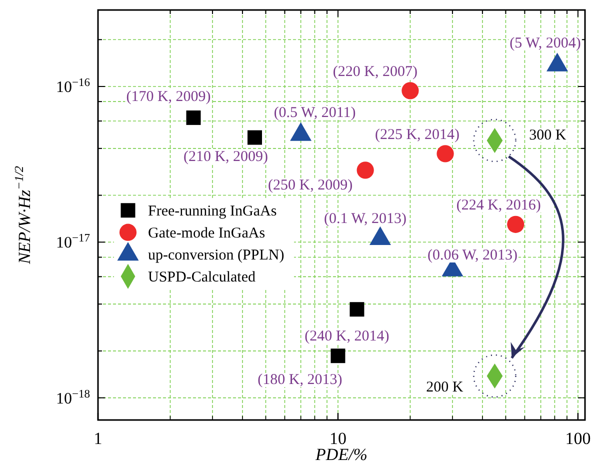  What do you see at coordinates (365, 219) in the screenshot?
I see `annotation: (0.1 W, 2013)` at bounding box center [365, 219].